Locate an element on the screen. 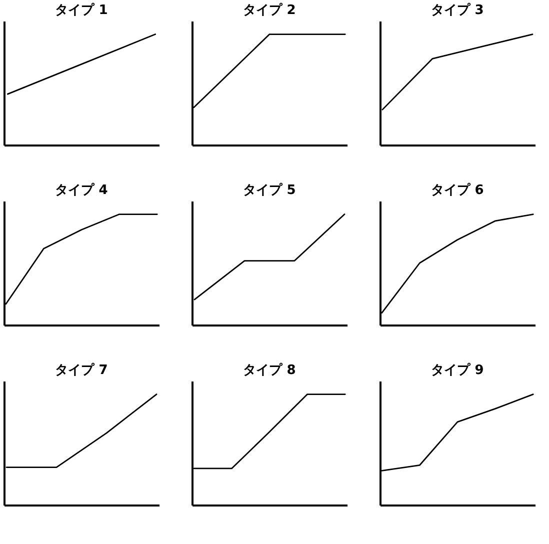 The width and height of the screenshot is (549, 544). chart-title: タイプ 6 is located at coordinates (457, 190).